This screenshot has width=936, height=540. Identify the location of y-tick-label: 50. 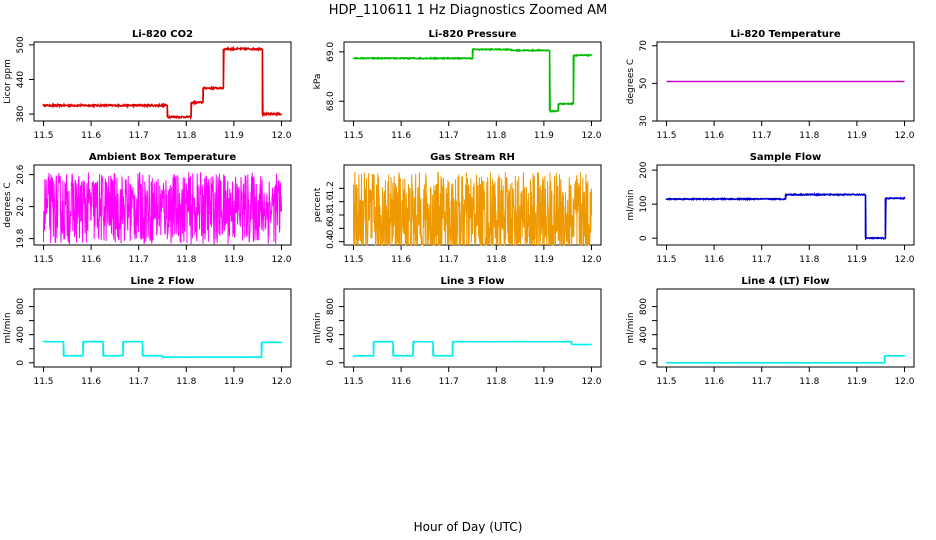
(644, 83).